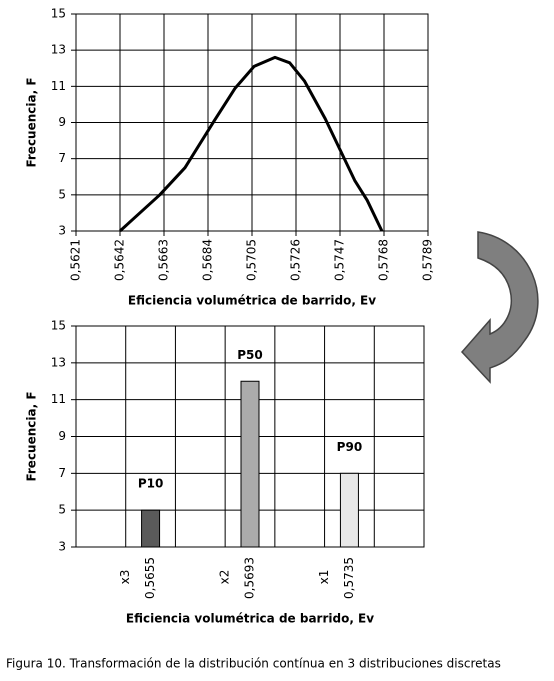 This screenshot has width=554, height=681. Describe the element at coordinates (76, 260) in the screenshot. I see `x-tick-label: 0,5621` at that location.